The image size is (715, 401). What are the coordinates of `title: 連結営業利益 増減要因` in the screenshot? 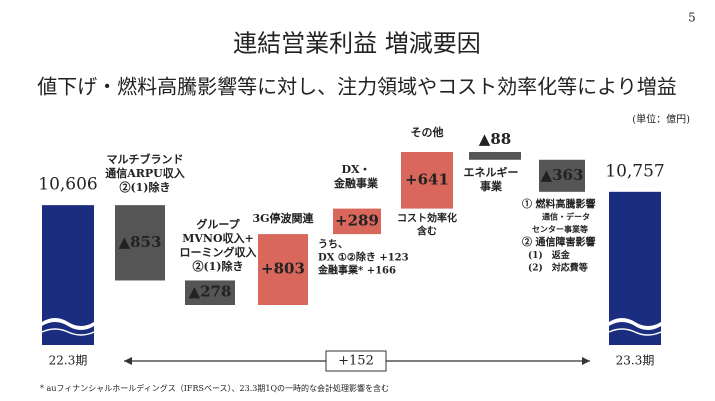 It's located at (357, 44).